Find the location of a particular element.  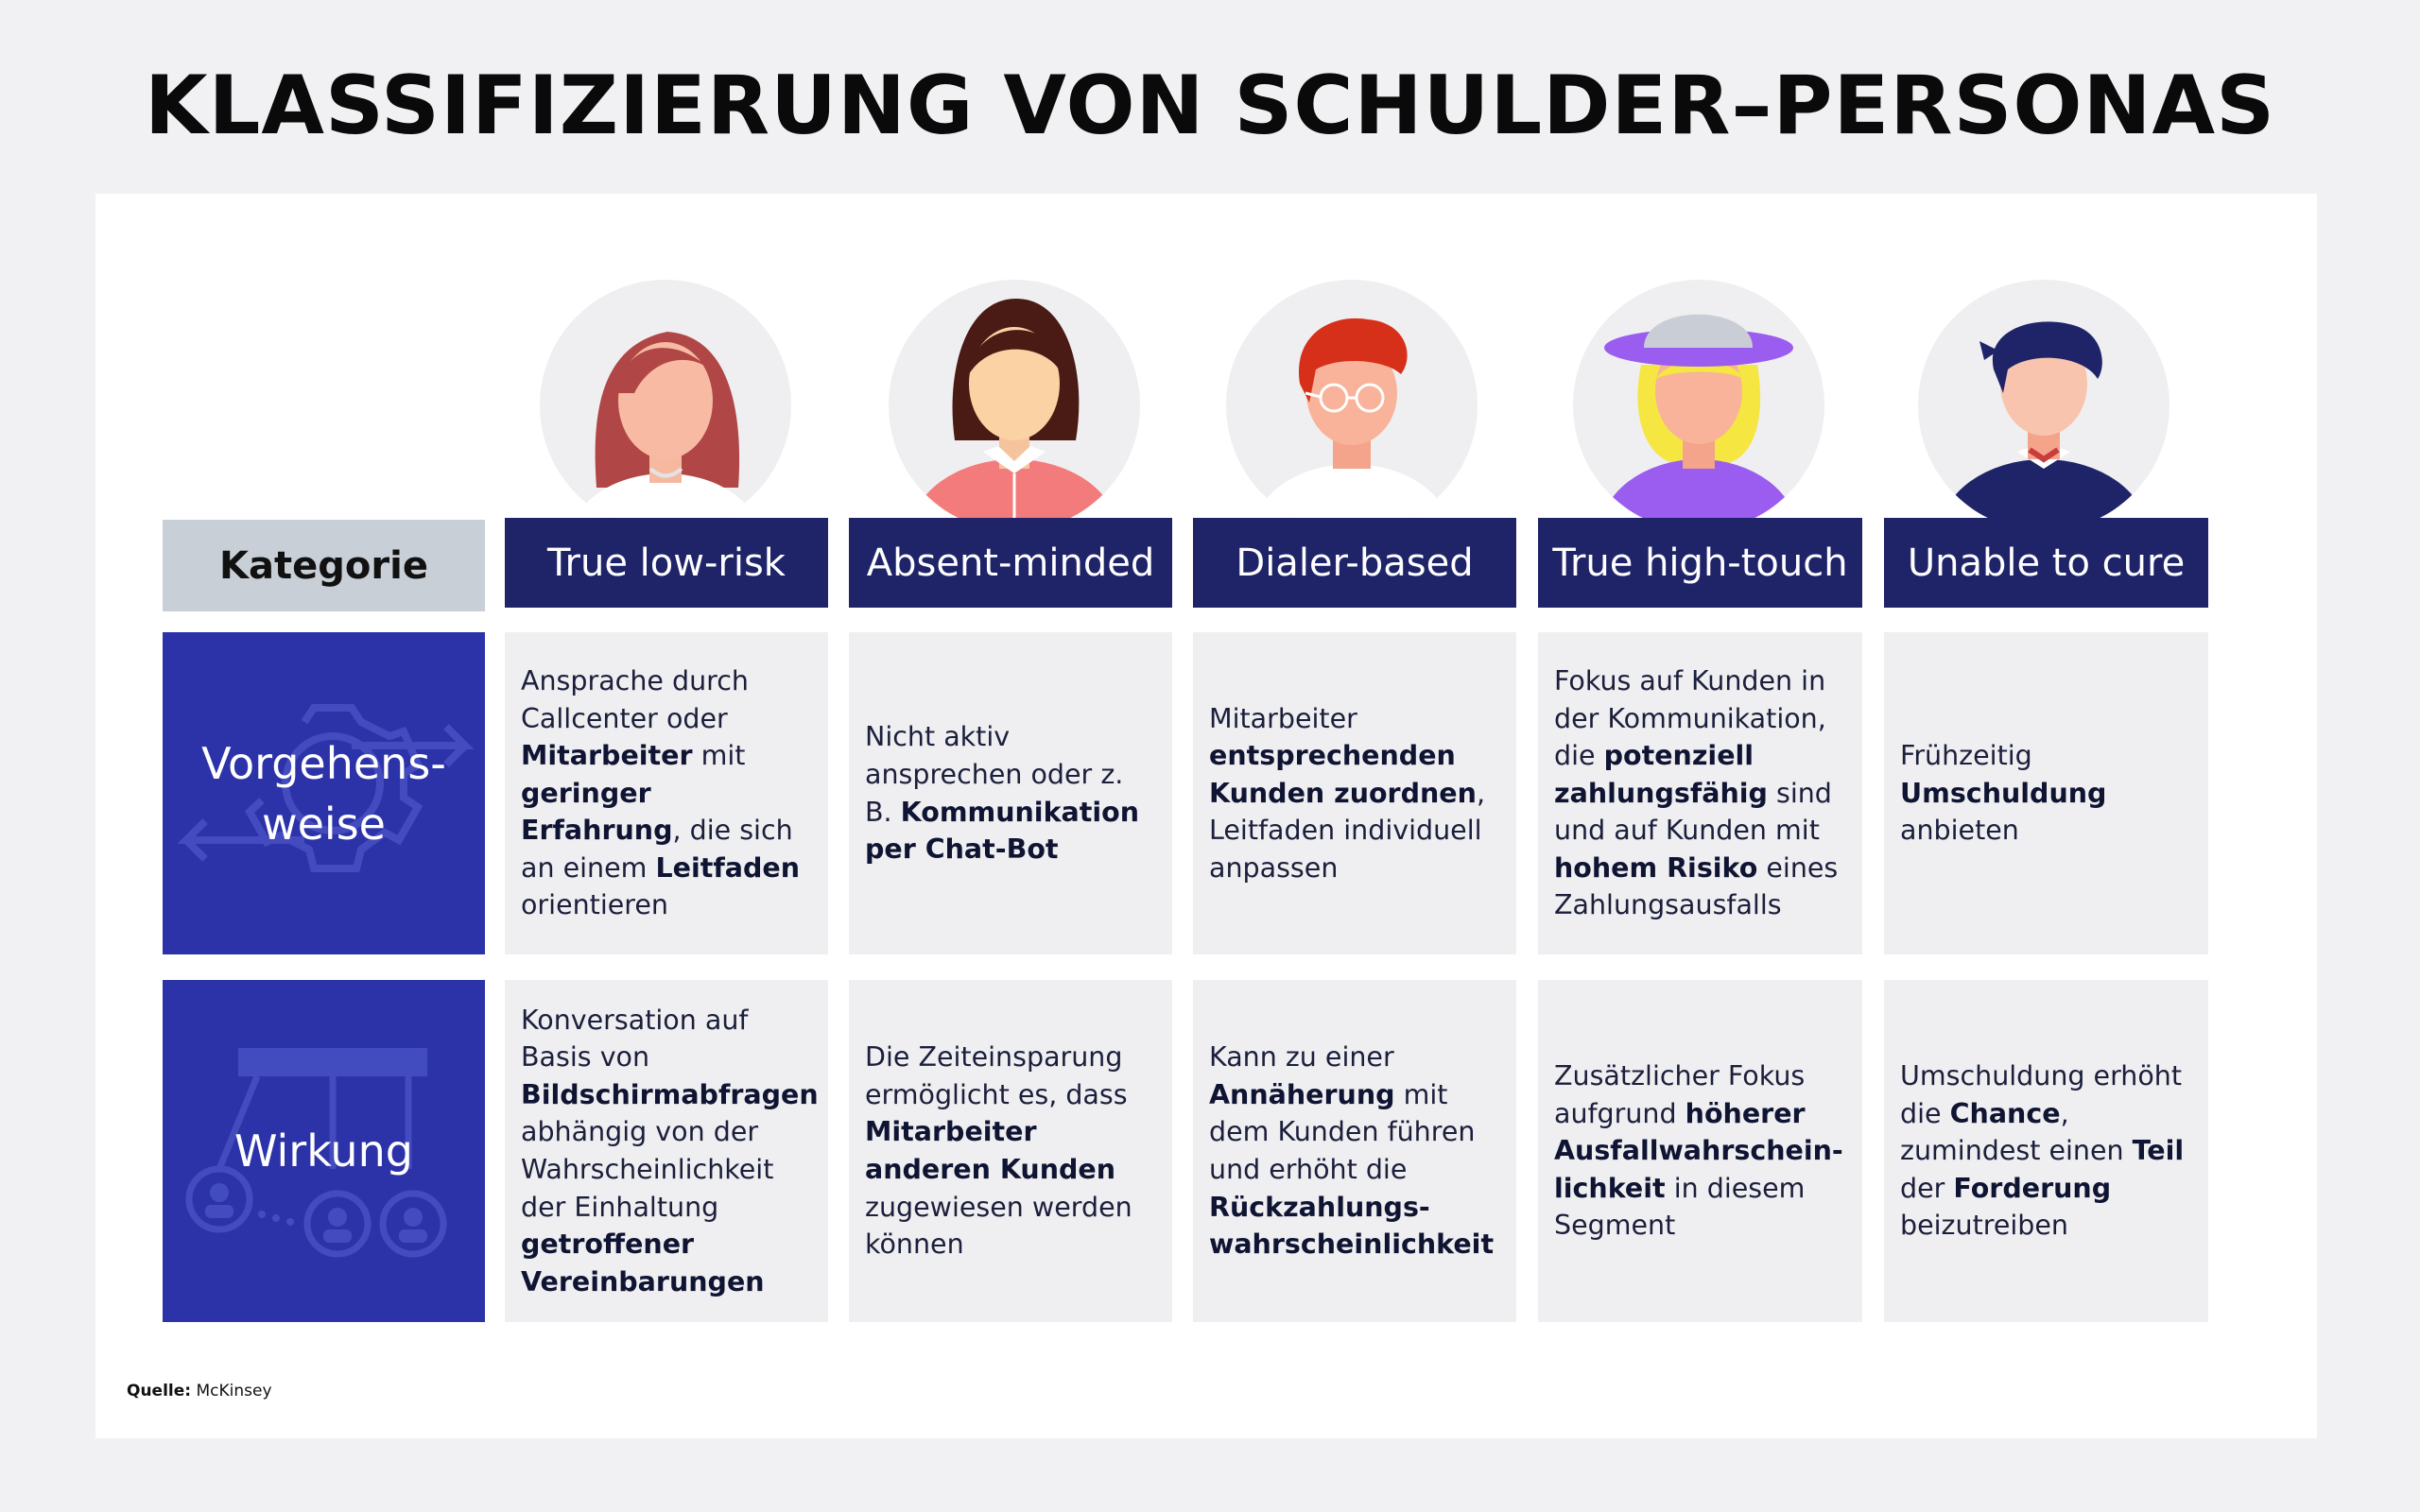

persona-header-true-low-risk: True low-risk is located at coordinates (666, 563).